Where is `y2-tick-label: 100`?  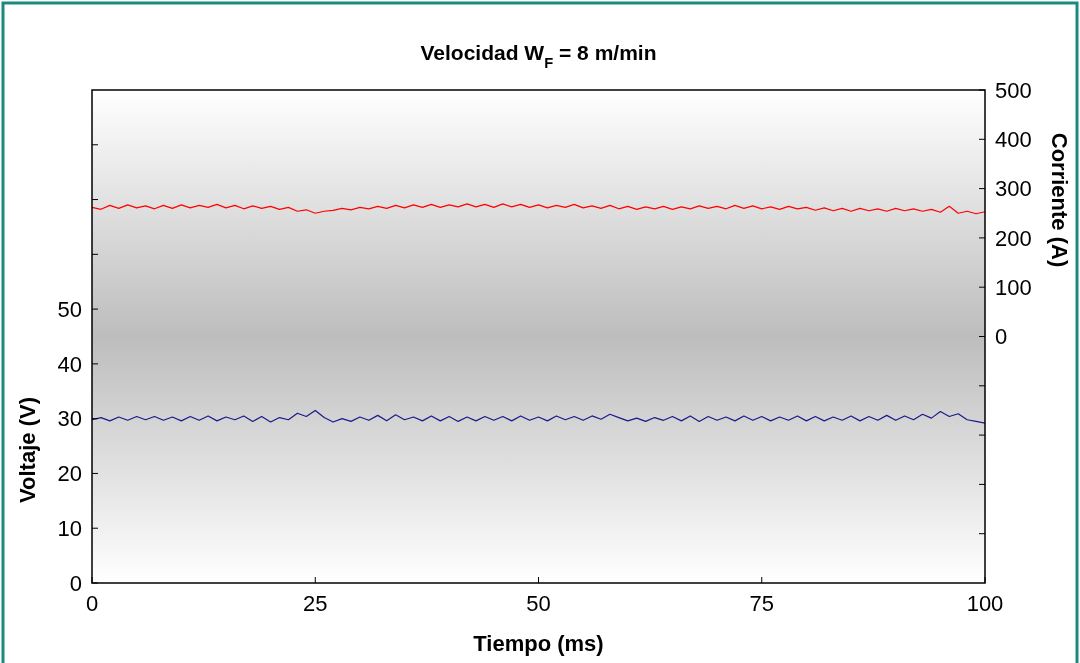 y2-tick-label: 100 is located at coordinates (1013, 287).